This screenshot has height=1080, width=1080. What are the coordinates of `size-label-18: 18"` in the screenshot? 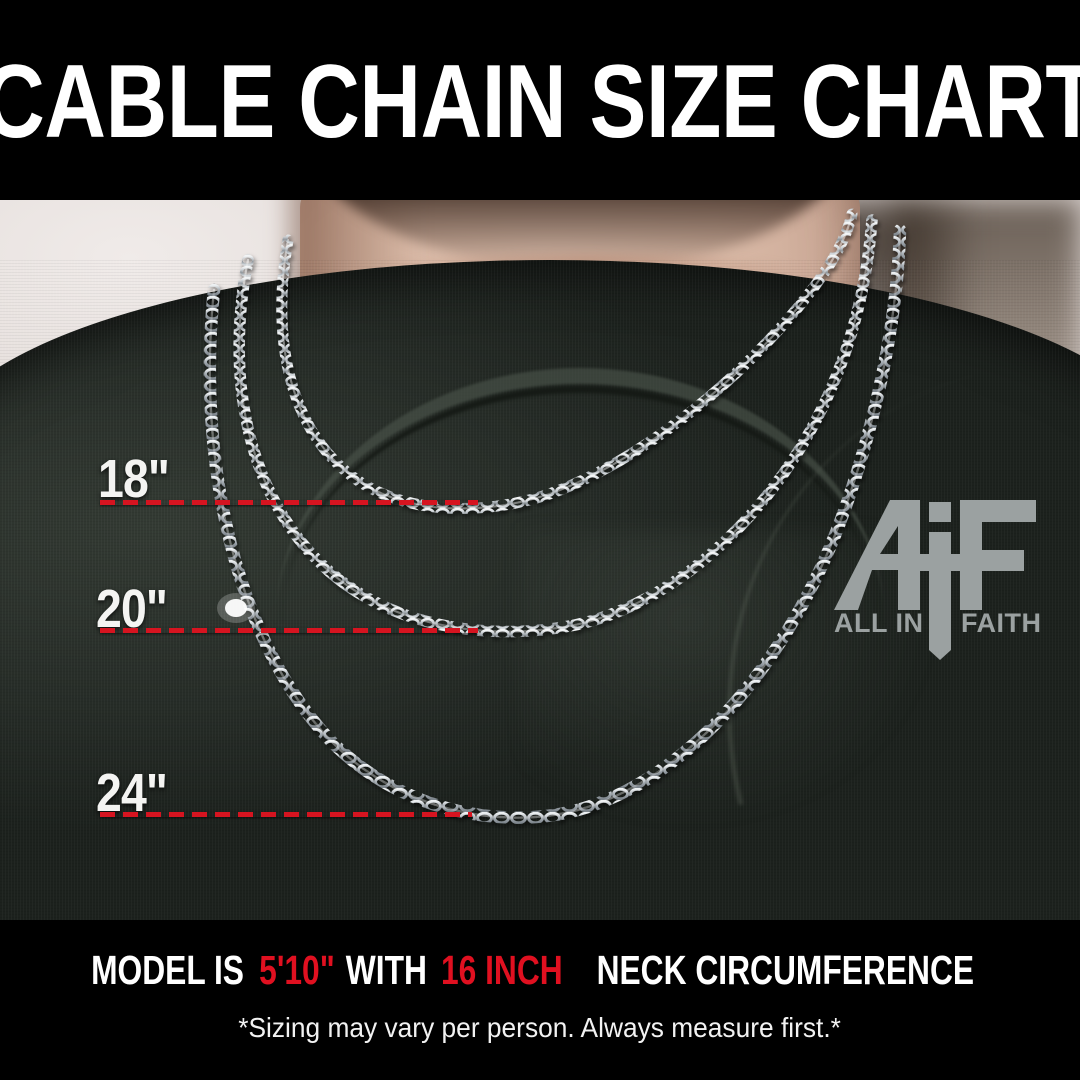 It's located at (134, 479).